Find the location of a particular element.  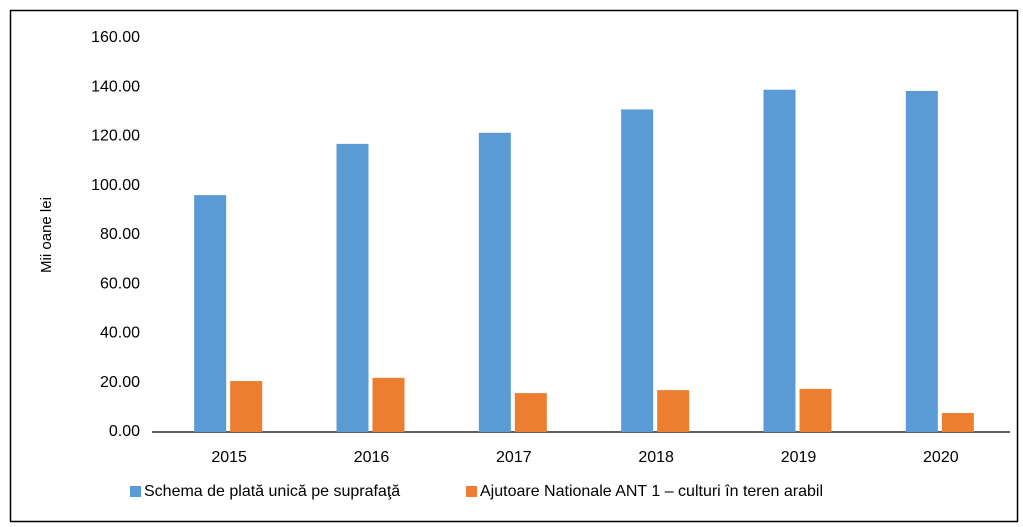

x-tick-label: 2019 is located at coordinates (799, 457).